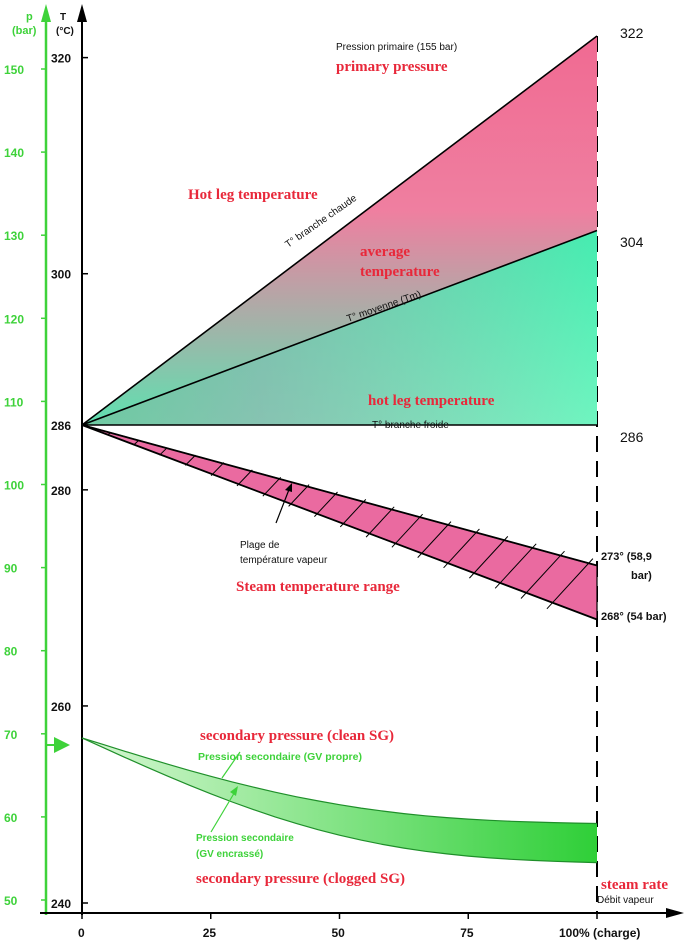 This screenshot has height=945, width=685. I want to click on hot-leg-label-en: Hot leg temperature, so click(253, 195).